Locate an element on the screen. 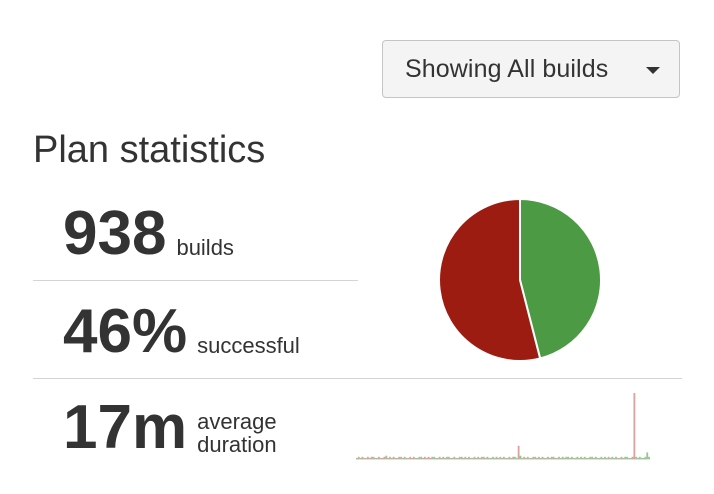  build-result-pie-chart is located at coordinates (520, 279).